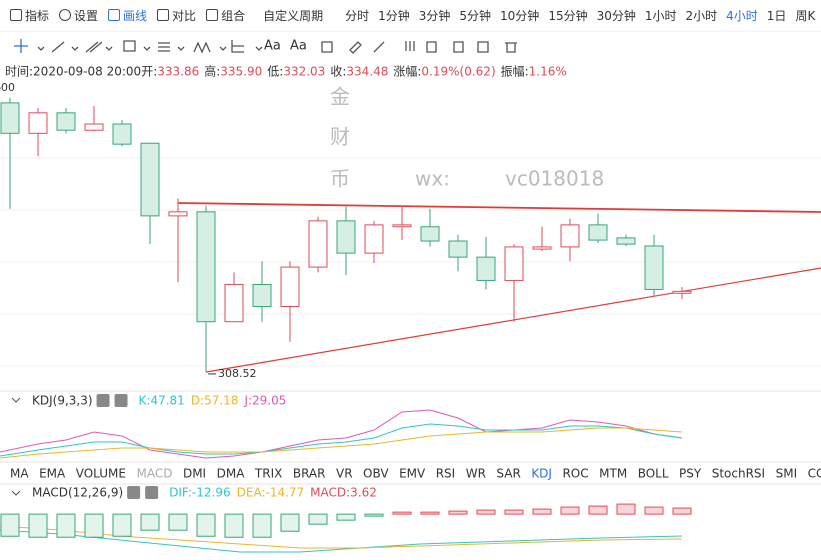  Describe the element at coordinates (738, 474) in the screenshot. I see `indicator-tab: StochRSI` at that location.